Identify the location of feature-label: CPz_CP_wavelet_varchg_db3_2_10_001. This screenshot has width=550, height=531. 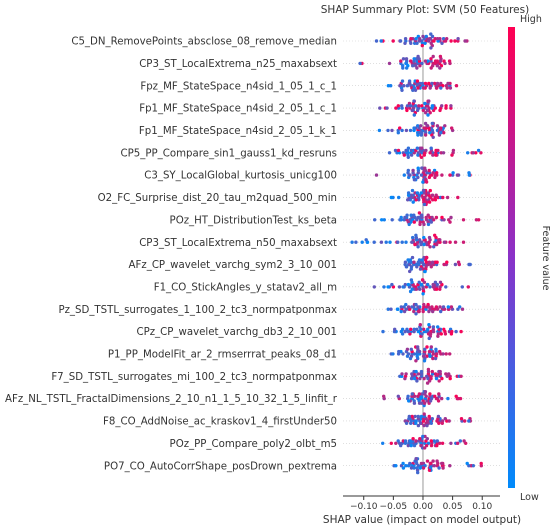
(236, 332).